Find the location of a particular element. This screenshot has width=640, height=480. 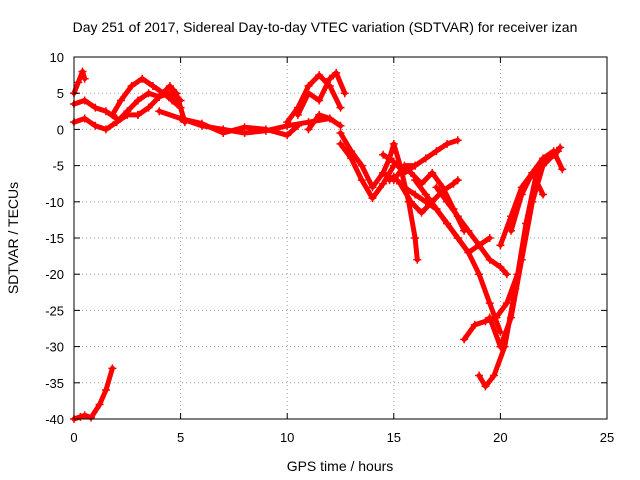

y-tick-label: 10 is located at coordinates (57, 57).